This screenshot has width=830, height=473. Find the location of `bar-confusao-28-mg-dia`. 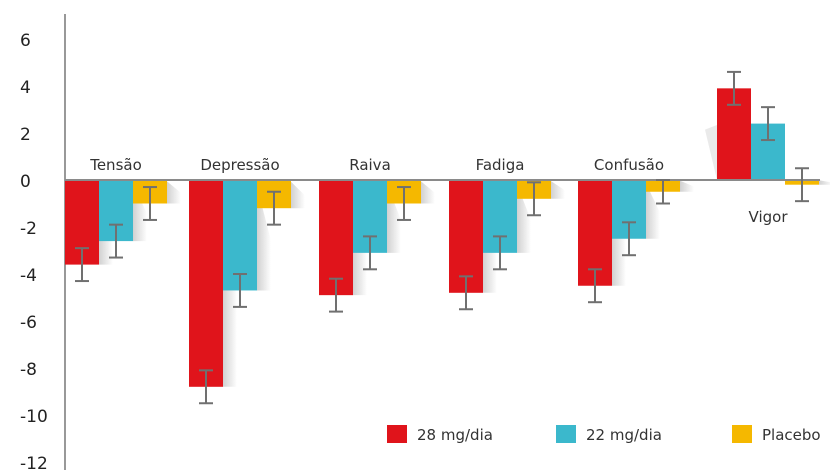

bar-confusao-28-mg-dia is located at coordinates (595, 233).